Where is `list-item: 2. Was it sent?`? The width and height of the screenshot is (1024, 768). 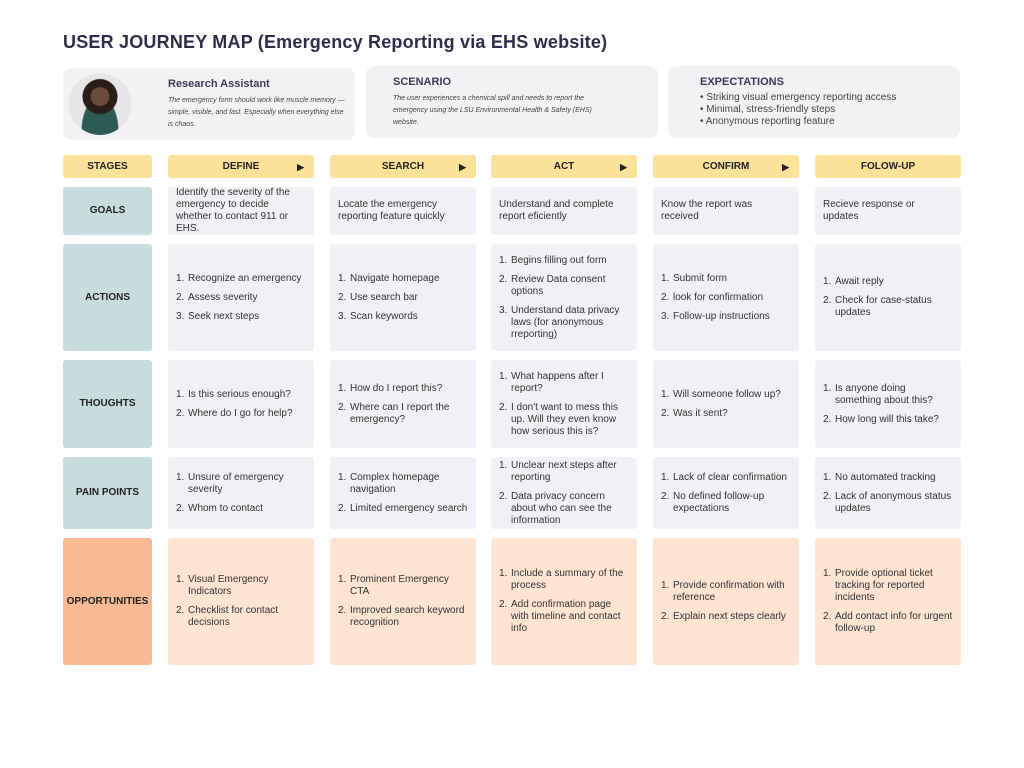 list-item: 2. Was it sent? is located at coordinates (726, 414).